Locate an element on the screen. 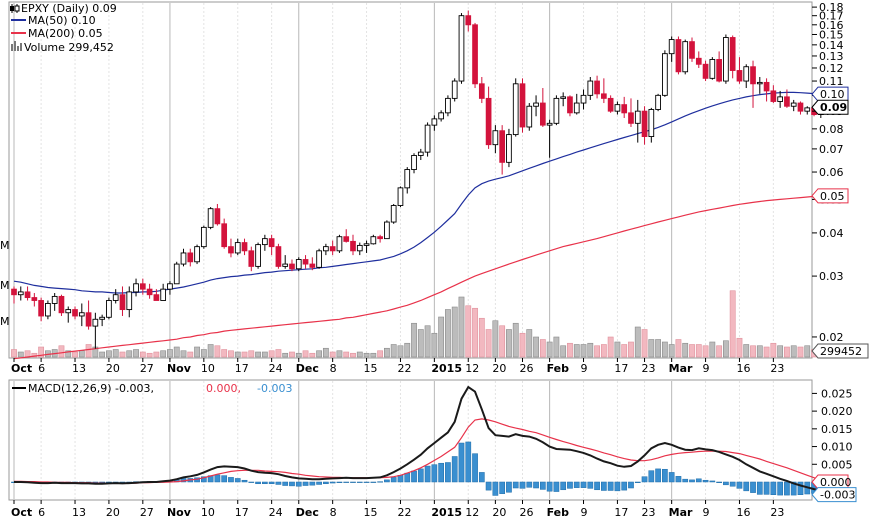 The image size is (872, 525). price-x-tick-label: 23 is located at coordinates (649, 368).